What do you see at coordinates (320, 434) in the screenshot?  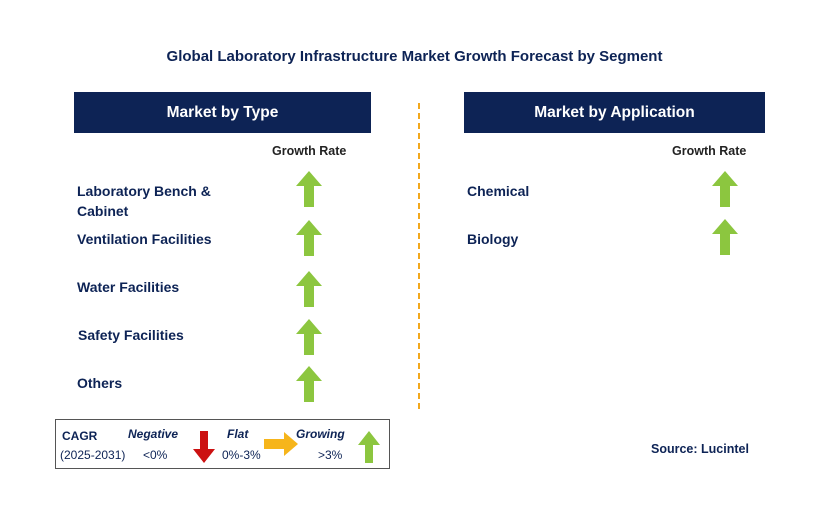 I see `legend-growing-label: Growing` at bounding box center [320, 434].